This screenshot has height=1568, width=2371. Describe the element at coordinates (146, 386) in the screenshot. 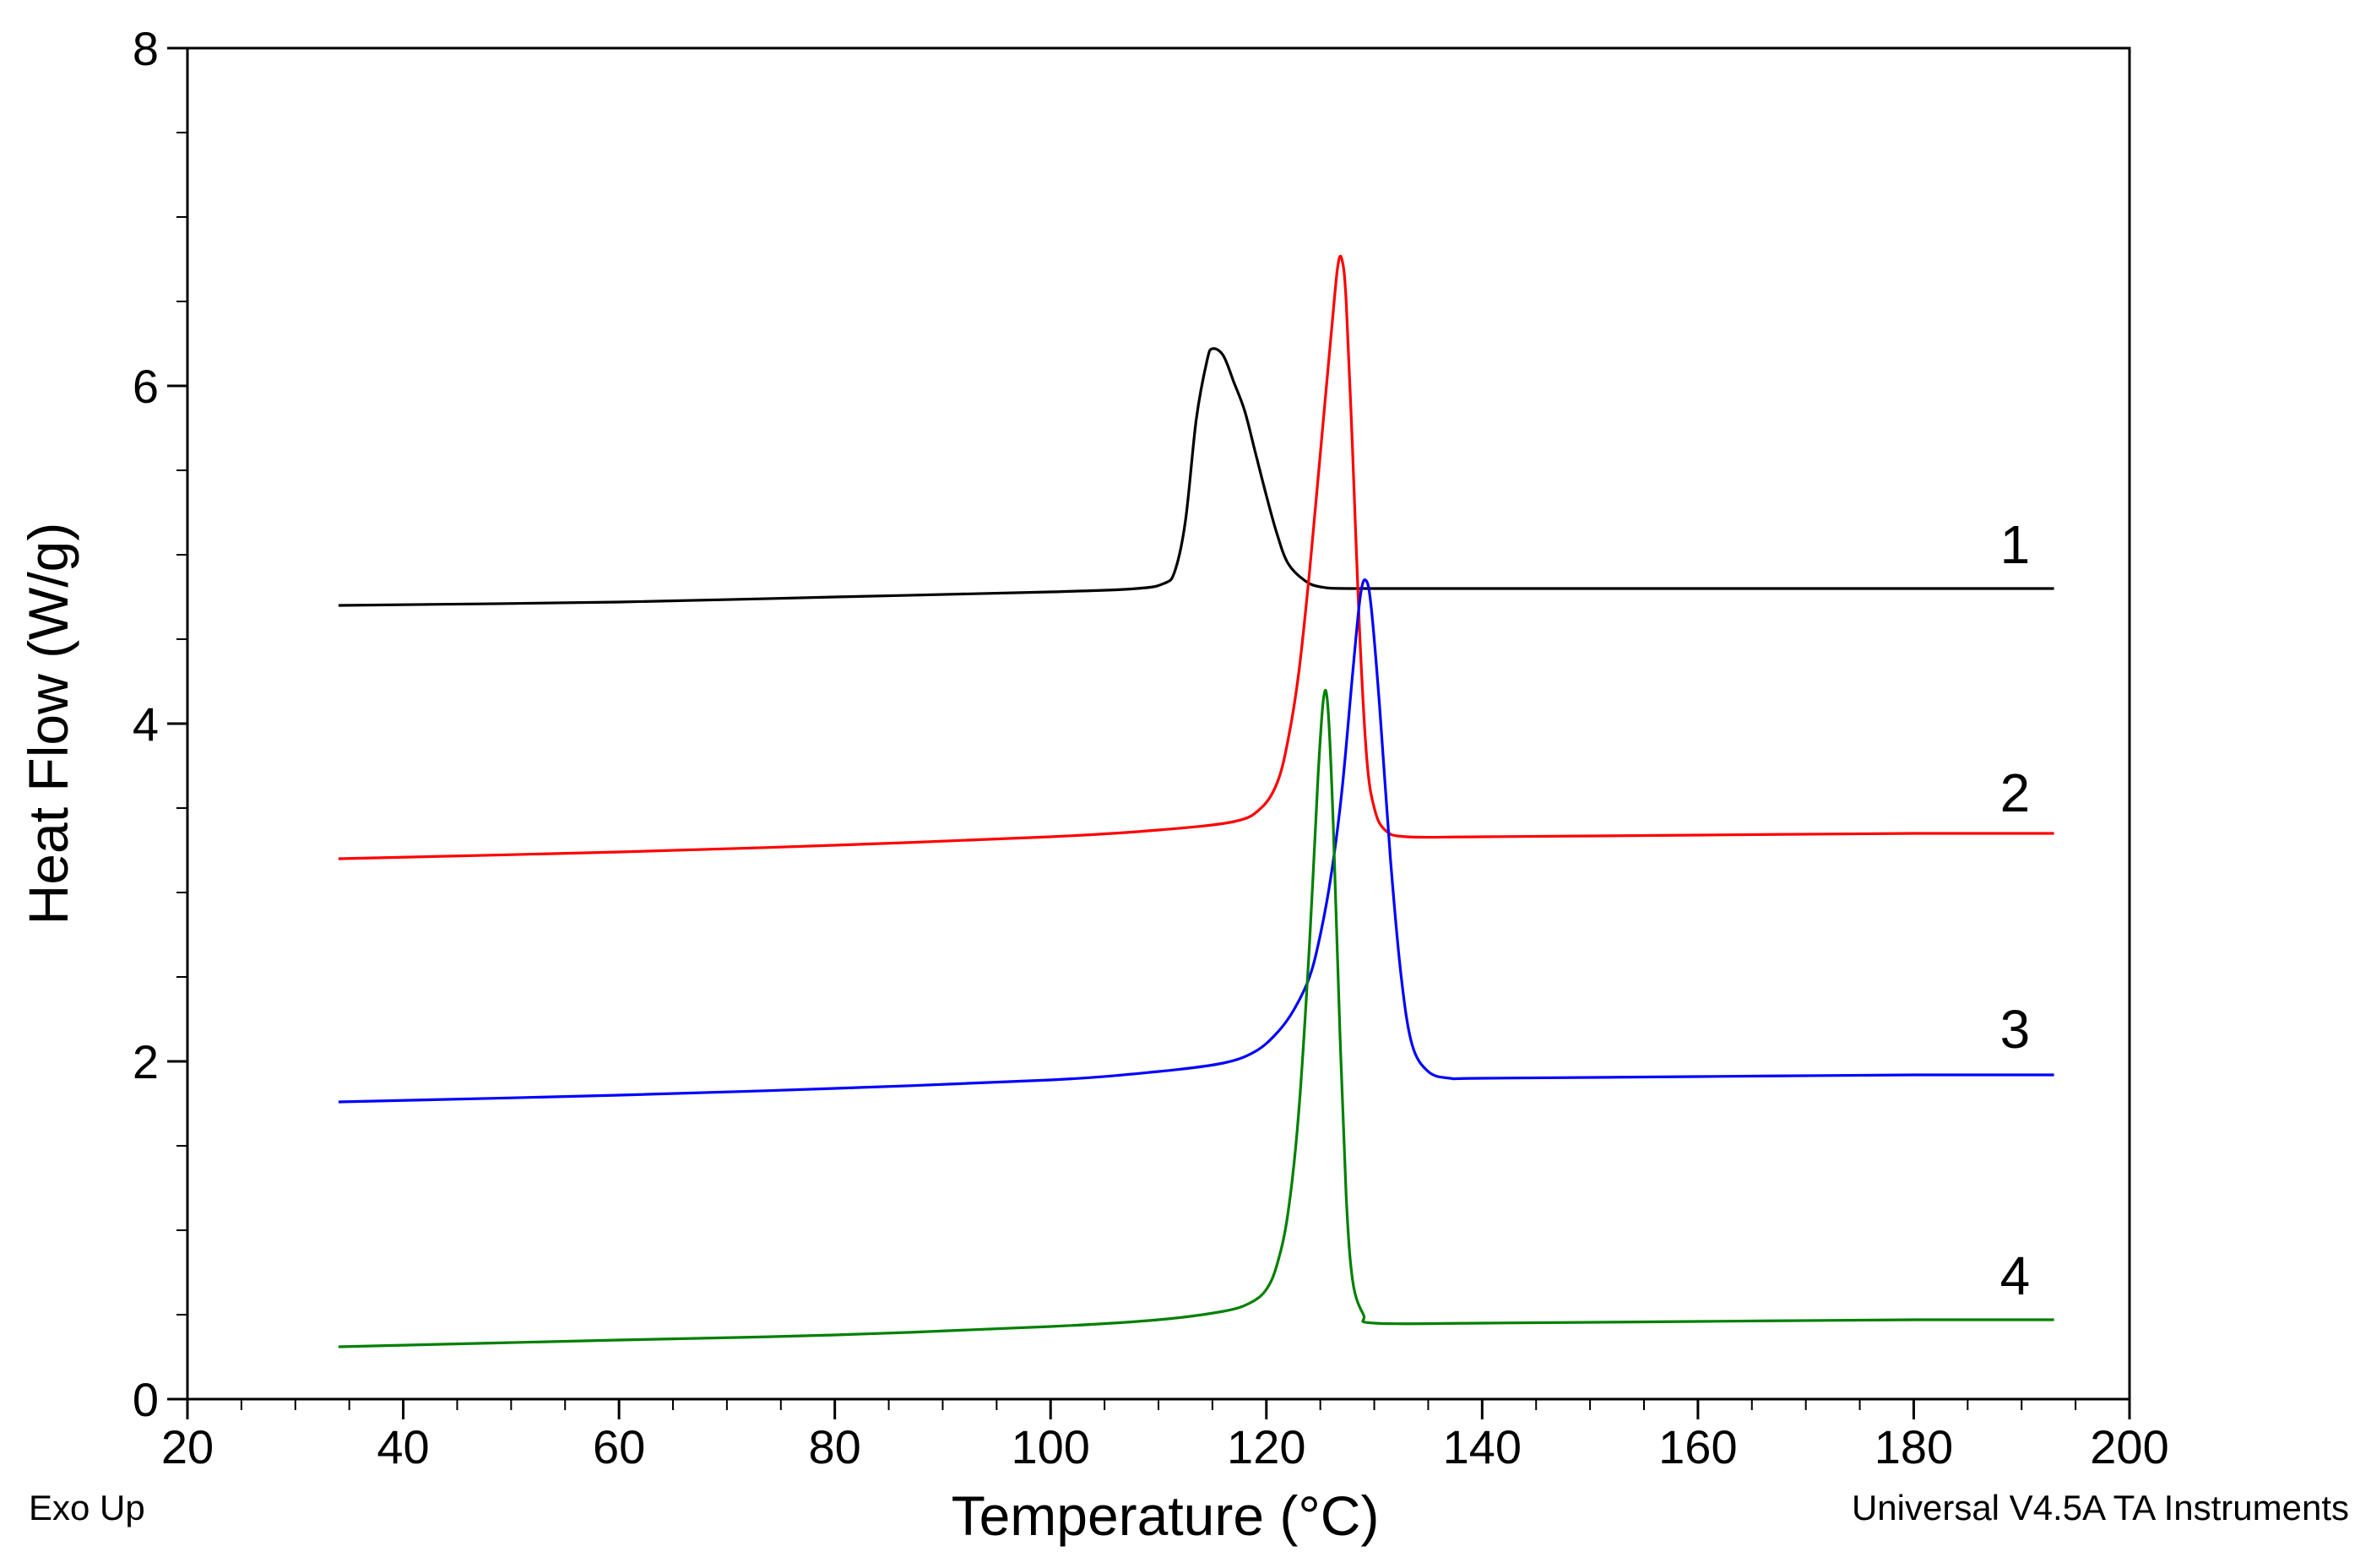

I see `y-tick-label: 6` at that location.